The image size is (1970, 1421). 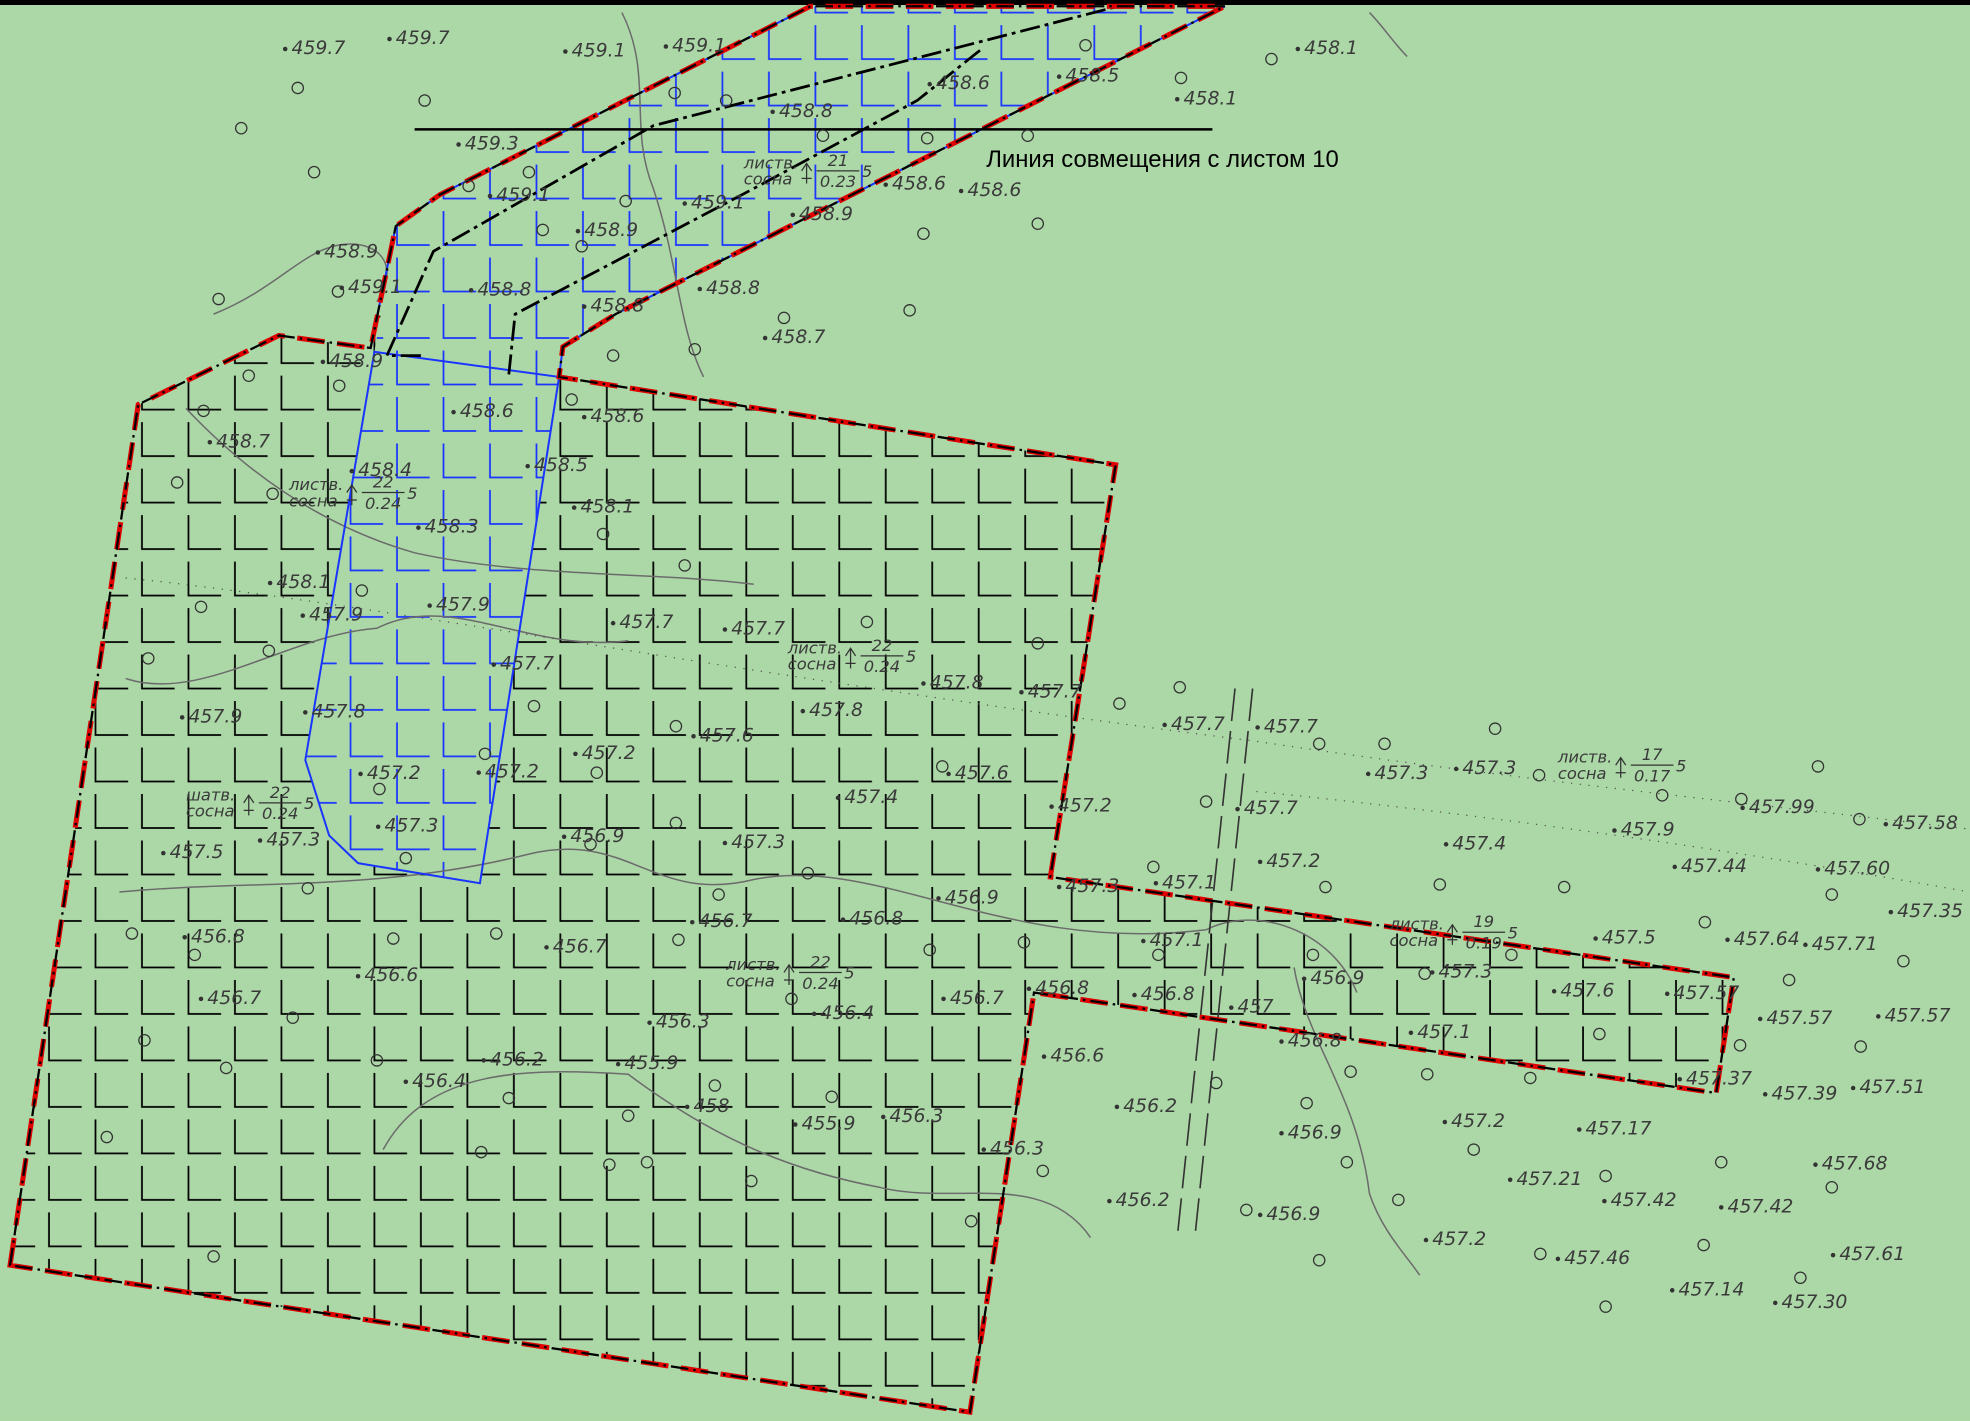 I want to click on elevation-label: 457.60, so click(x=1857, y=868).